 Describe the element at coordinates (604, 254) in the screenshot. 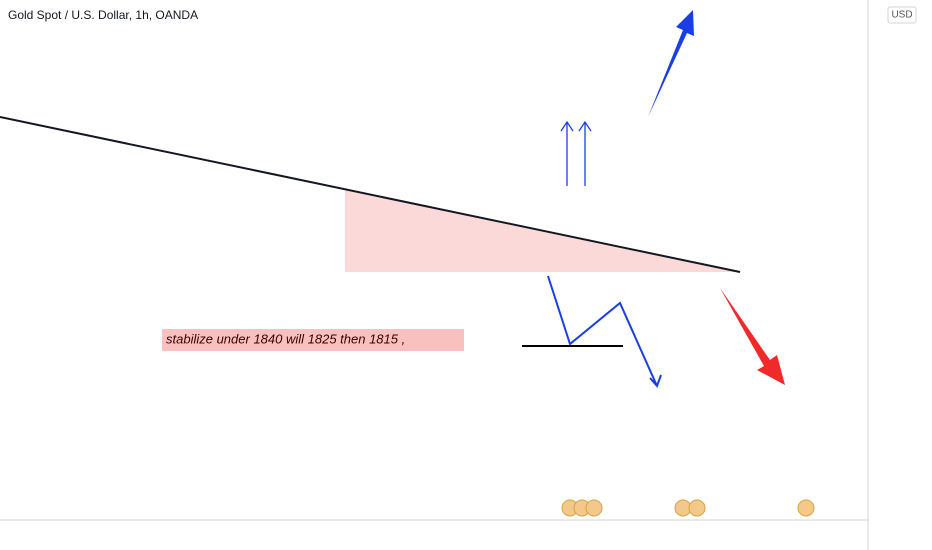

I see `arrows` at that location.